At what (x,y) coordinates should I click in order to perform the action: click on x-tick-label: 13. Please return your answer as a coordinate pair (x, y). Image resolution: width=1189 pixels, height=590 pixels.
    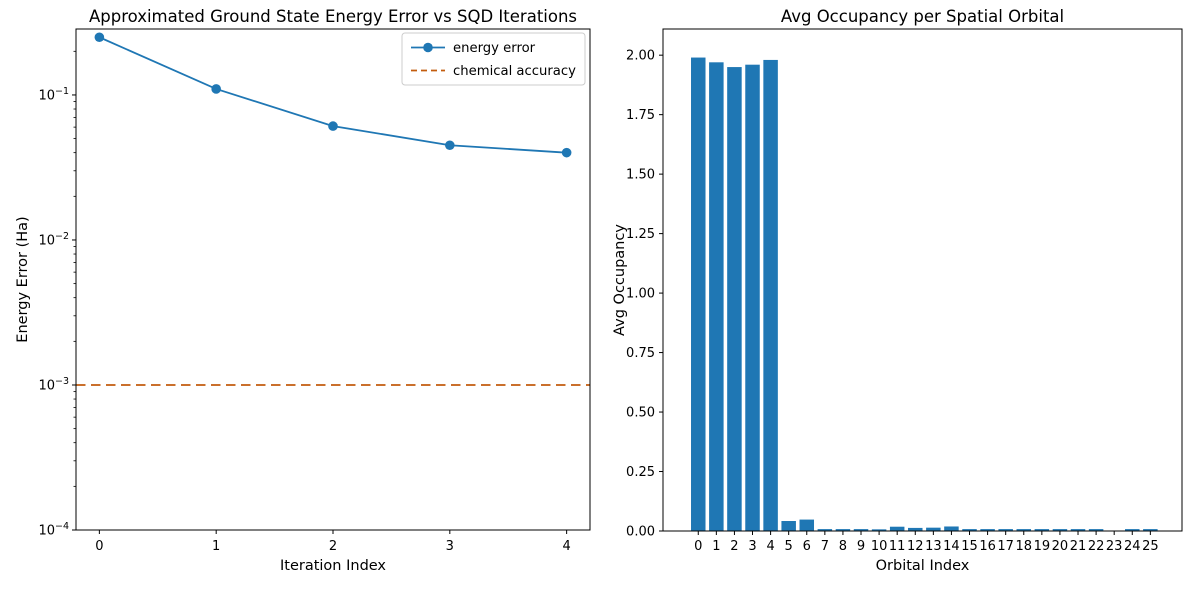
    Looking at the image, I should click on (933, 546).